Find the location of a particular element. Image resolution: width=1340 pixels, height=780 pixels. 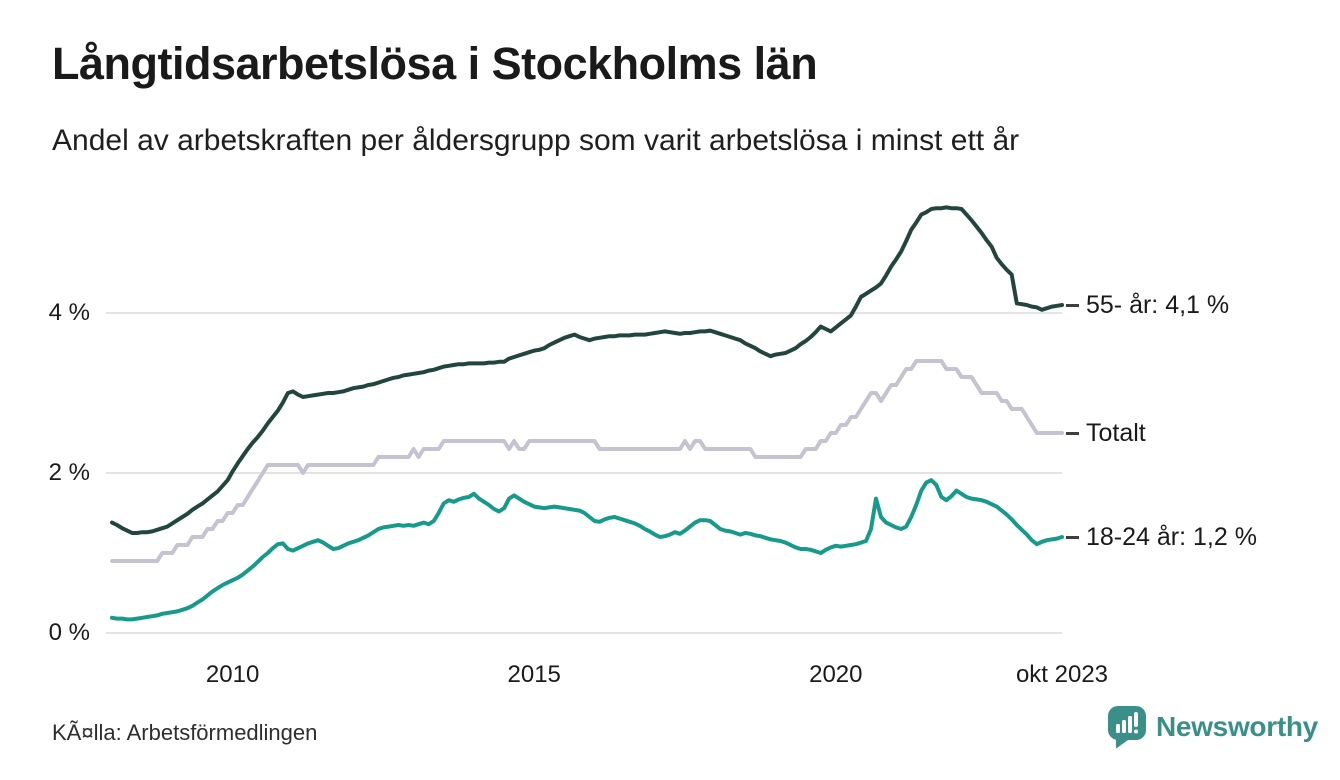

exclamation-bar is located at coordinates (1136, 719).